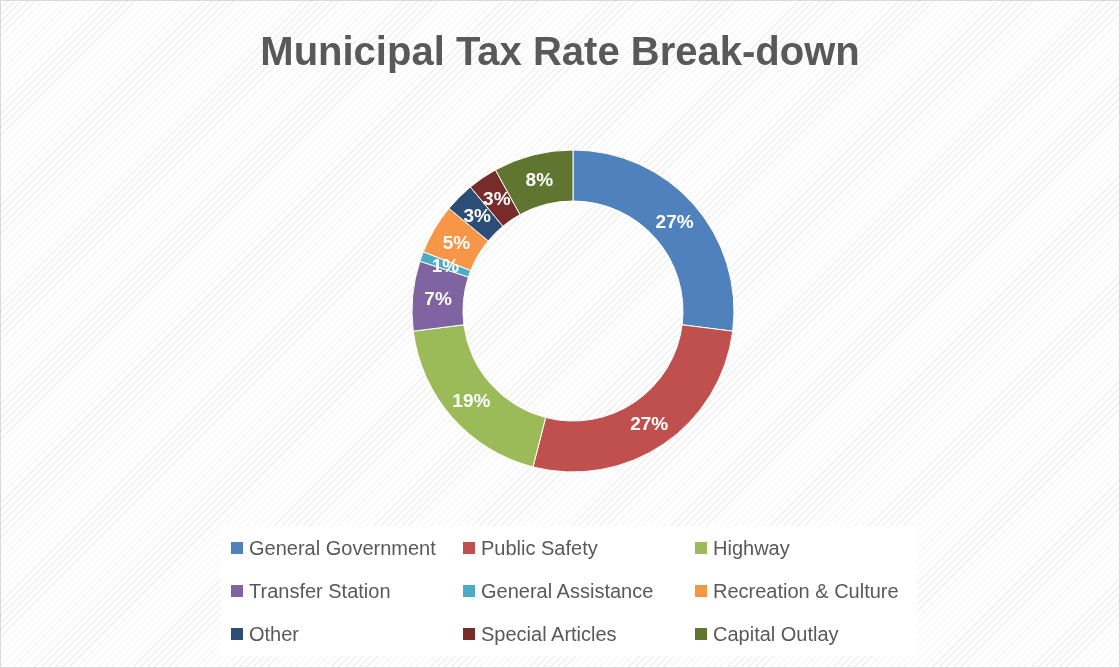 This screenshot has height=668, width=1120. Describe the element at coordinates (274, 634) in the screenshot. I see `legend-label: Other` at that location.